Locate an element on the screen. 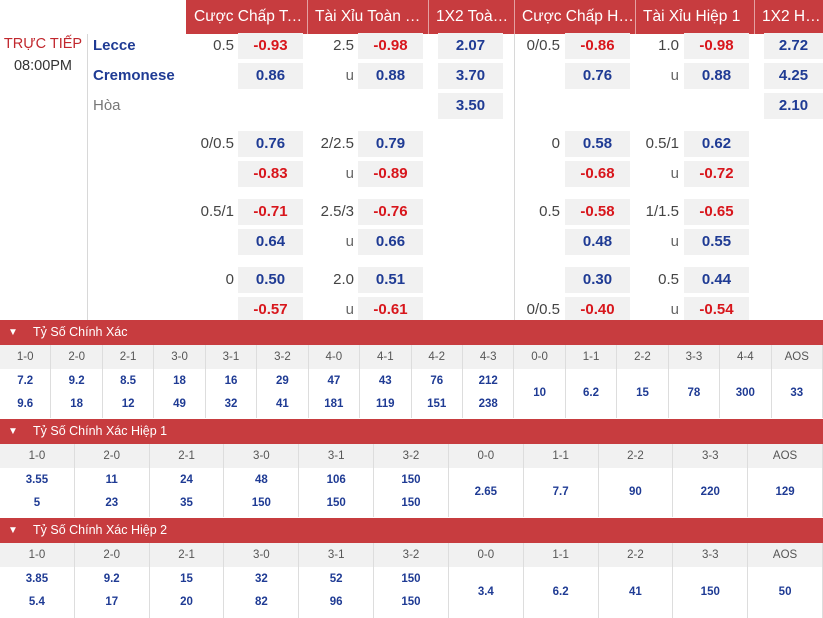 This screenshot has height=618, width=823. odds-button: 0.50 is located at coordinates (270, 280).